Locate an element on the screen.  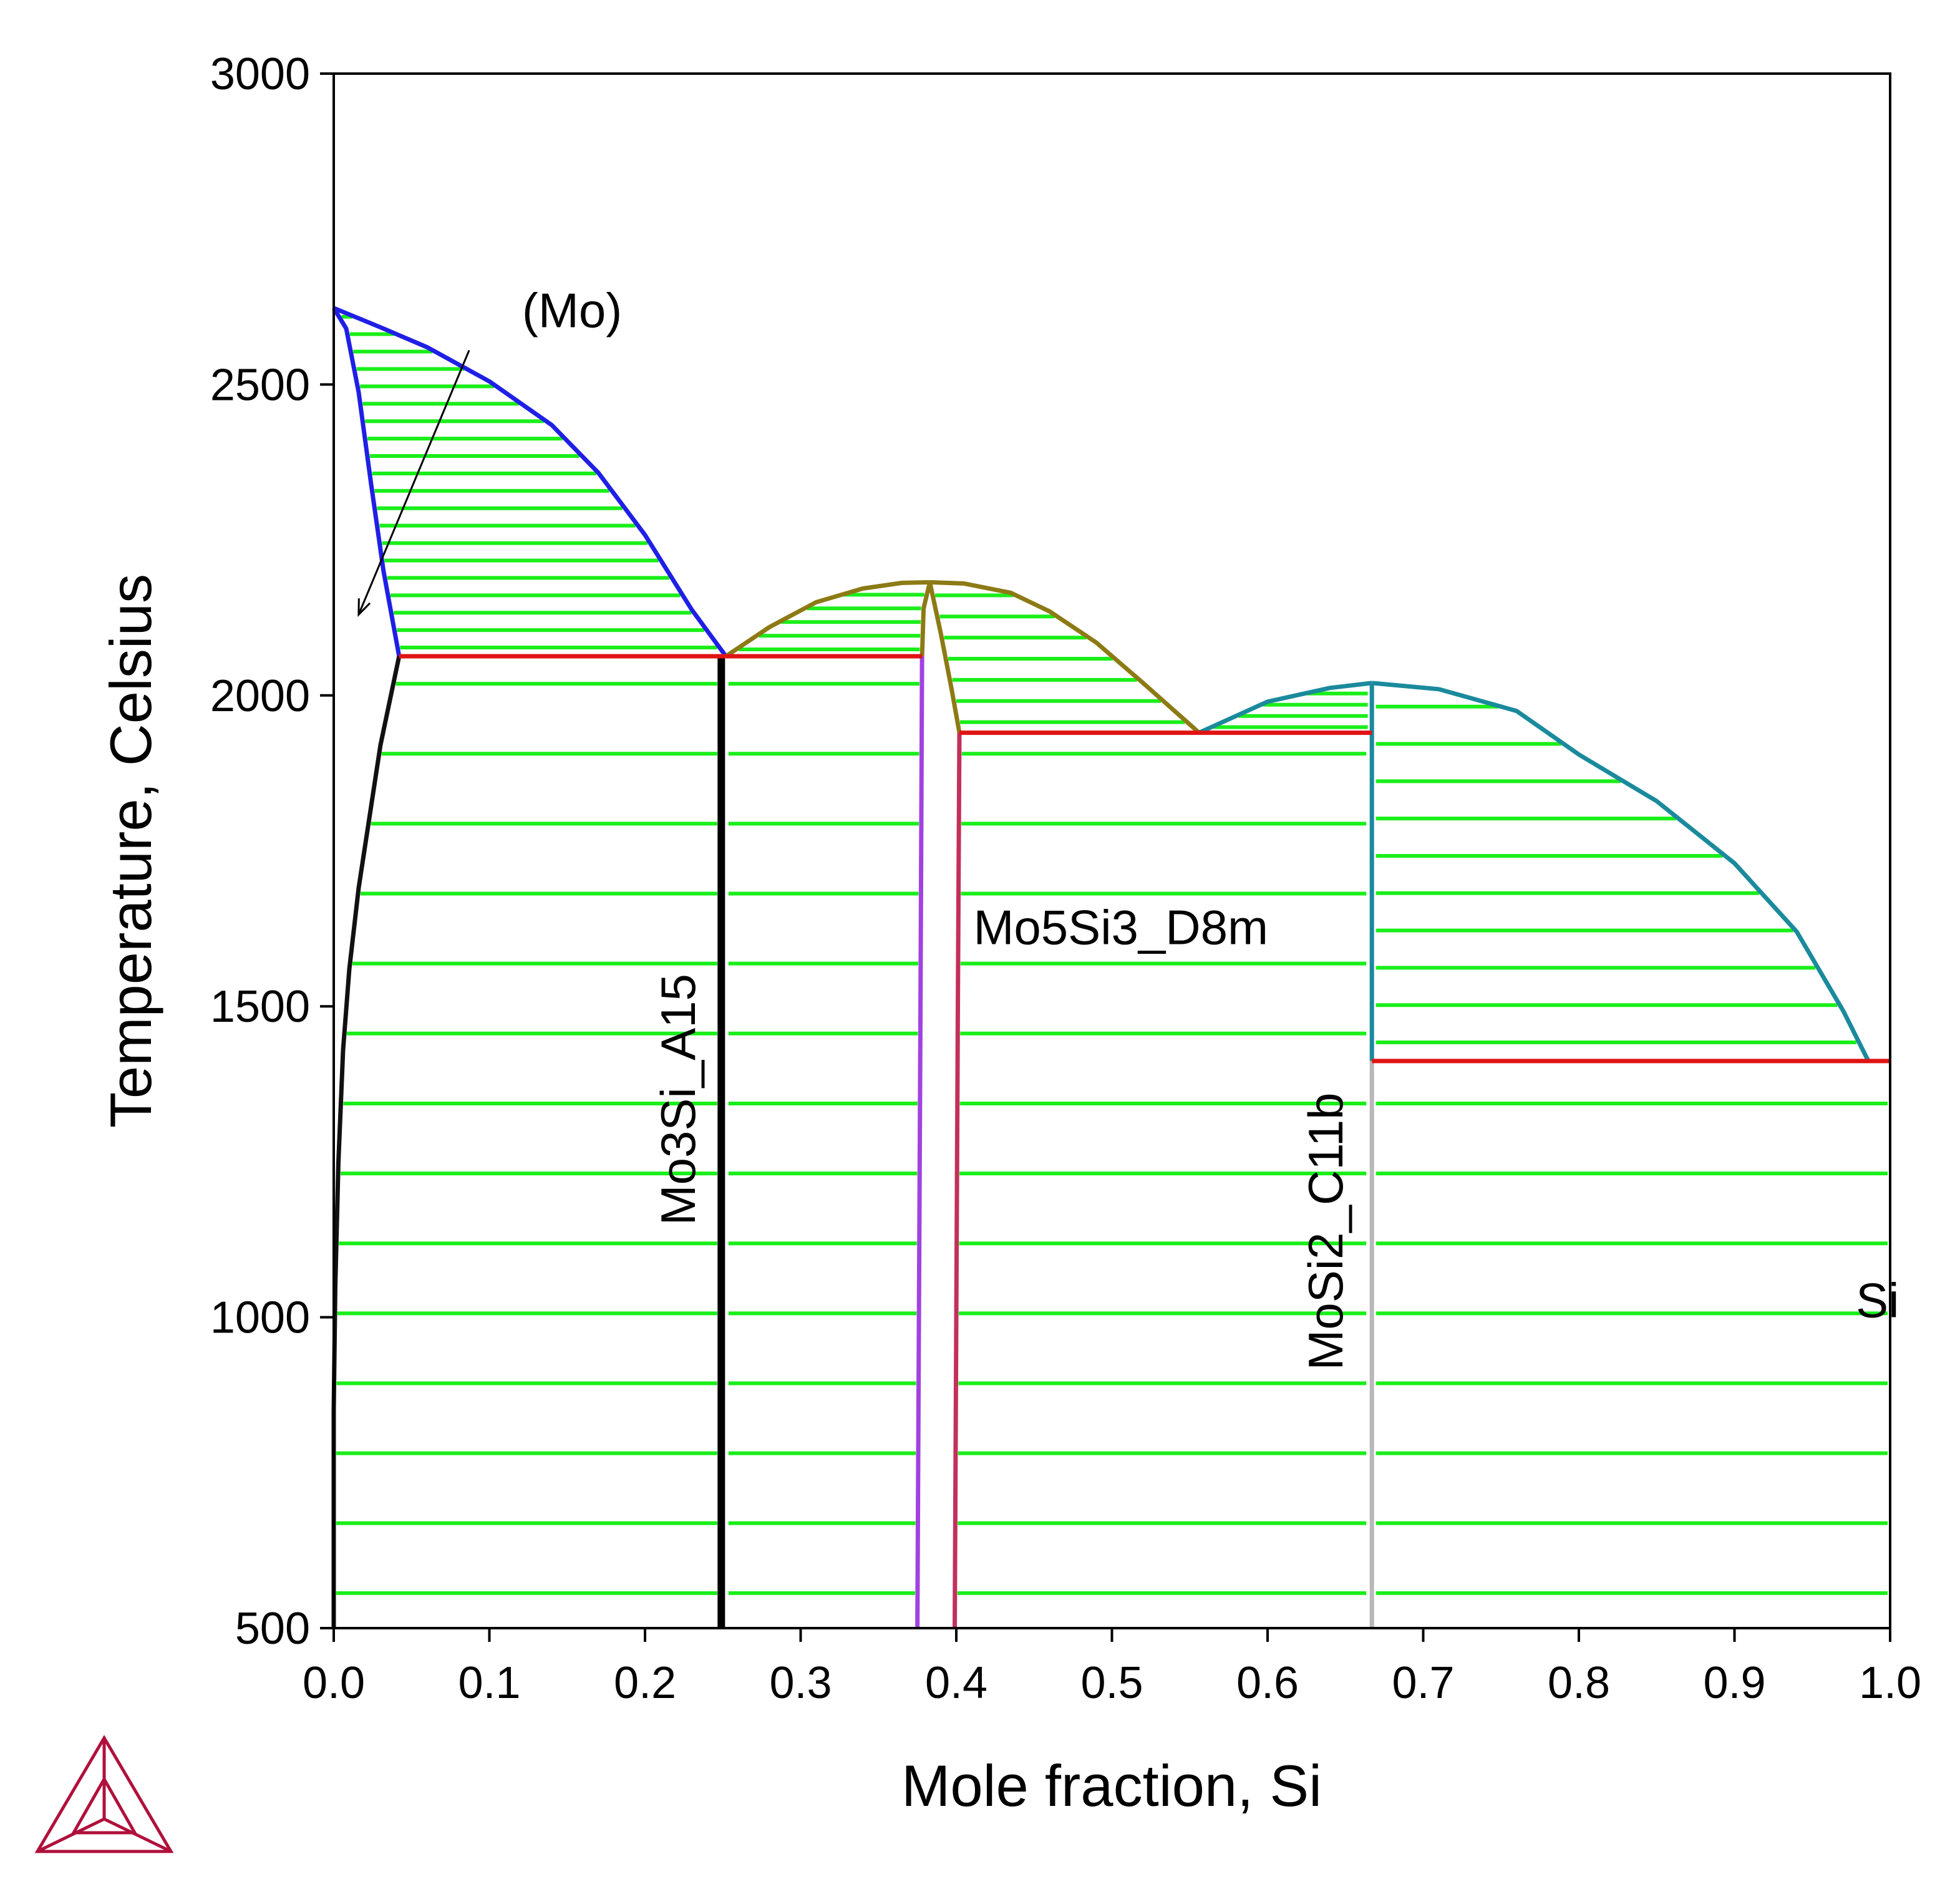
y-tick-label: 2500 is located at coordinates (260, 385).